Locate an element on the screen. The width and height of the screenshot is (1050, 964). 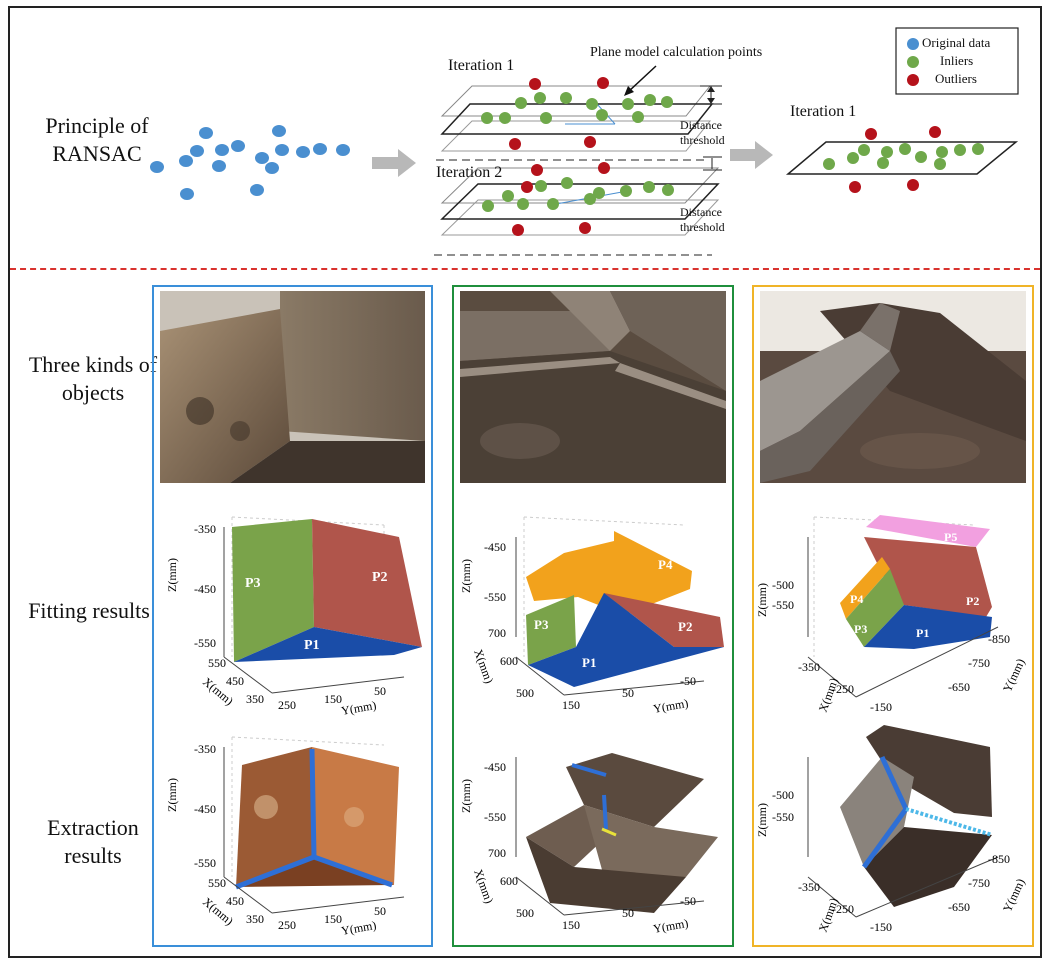
iteration2-label: Iteration 2 is located at coordinates (469, 172).